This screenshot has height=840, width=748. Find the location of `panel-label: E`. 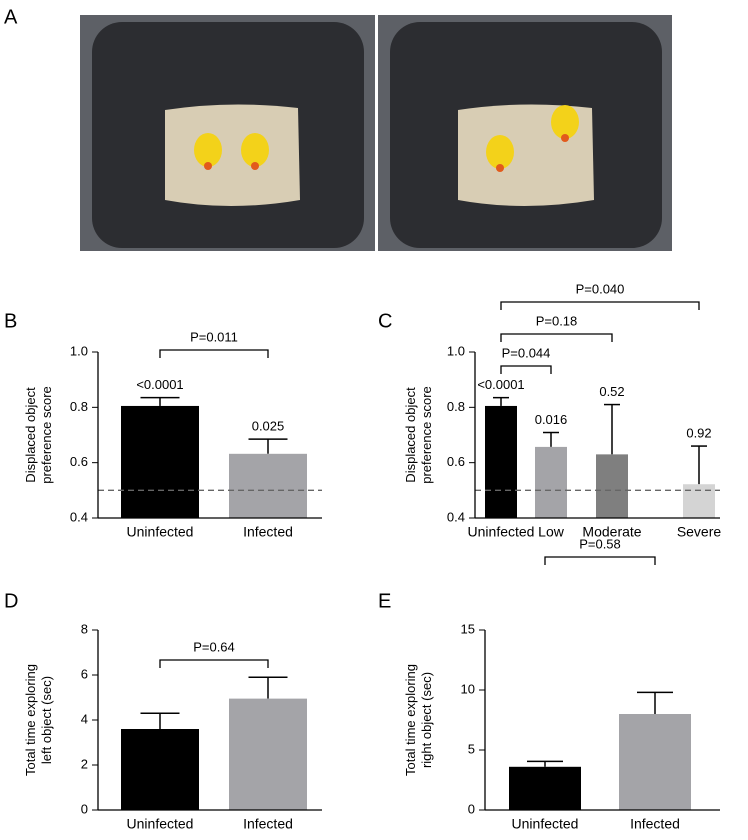

panel-label: E is located at coordinates (384, 601).